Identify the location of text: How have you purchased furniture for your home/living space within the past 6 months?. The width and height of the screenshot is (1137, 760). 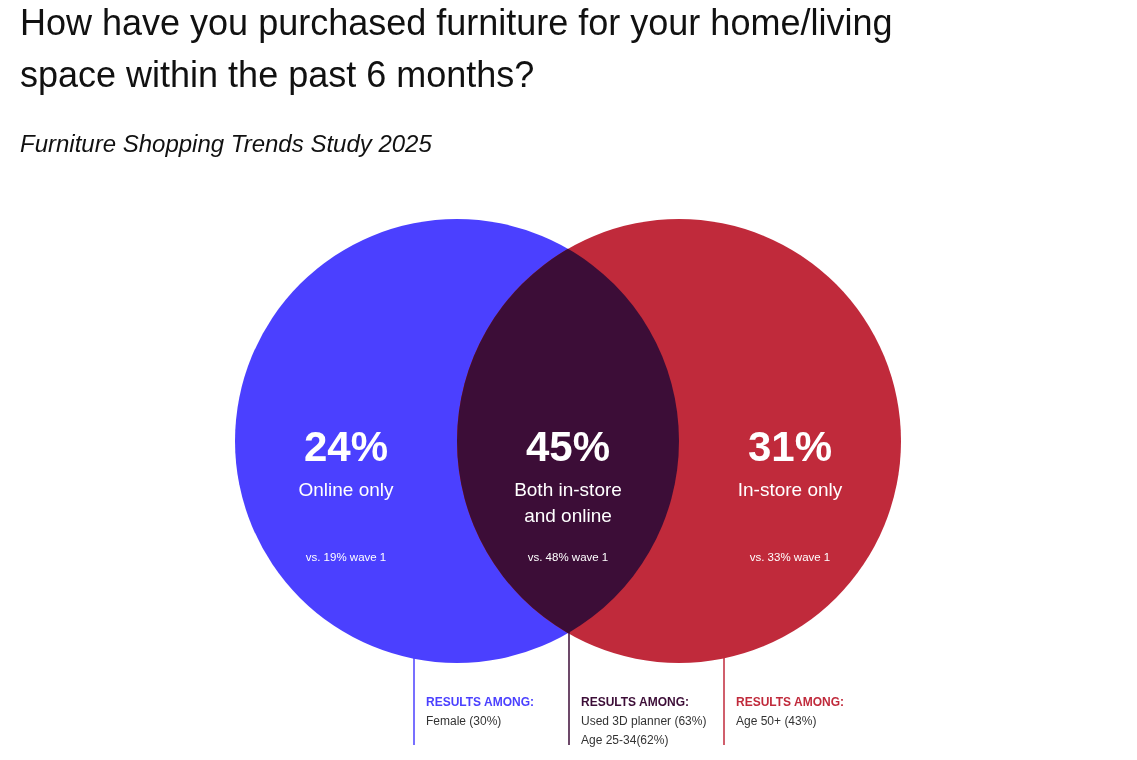
(456, 48).